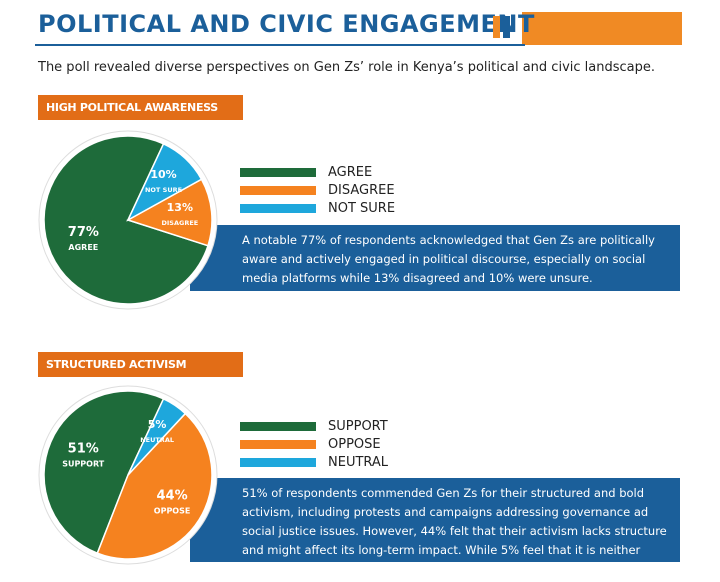  What do you see at coordinates (83, 463) in the screenshot?
I see `slice-category-label: SUPPORT` at bounding box center [83, 463].